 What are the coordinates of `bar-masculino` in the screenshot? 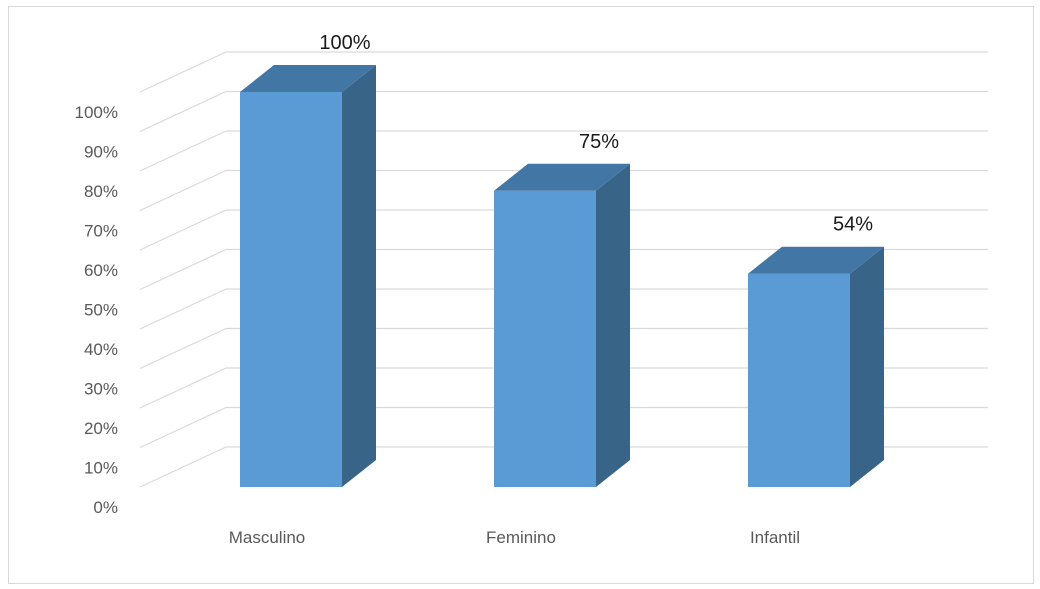 It's located at (308, 276).